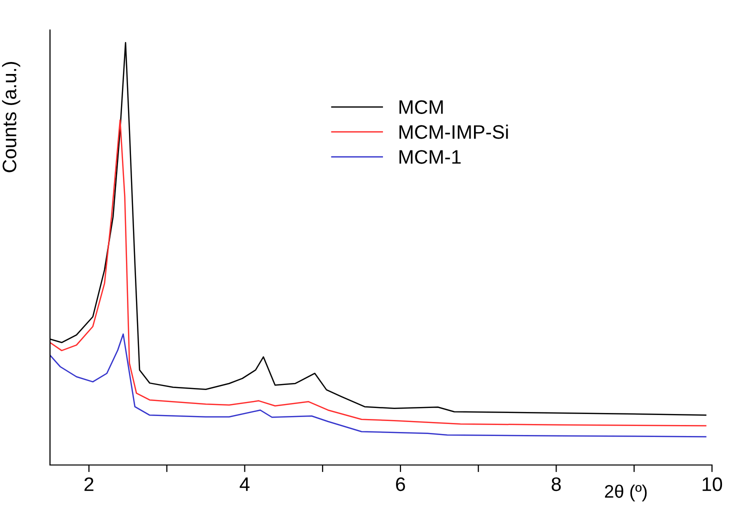  I want to click on y-axis-title: Counts (a.u.), so click(11, 117).